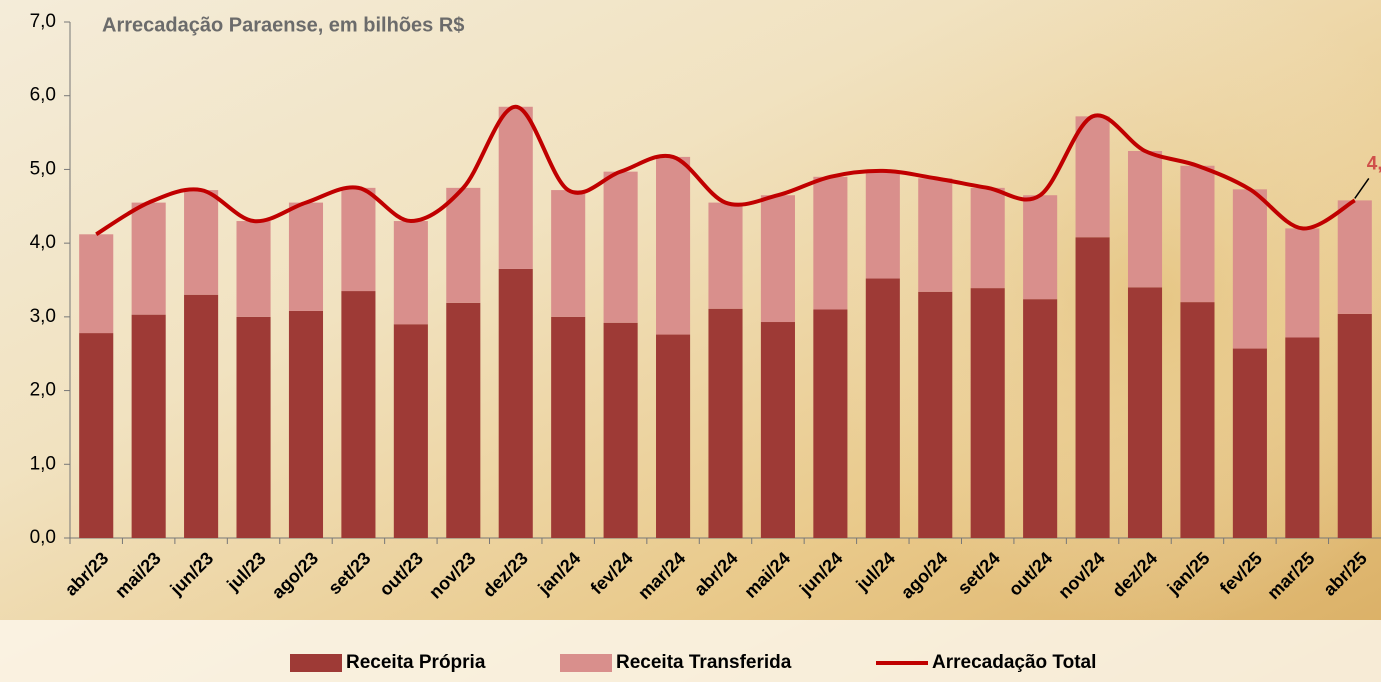 The height and width of the screenshot is (682, 1381). Describe the element at coordinates (1362, 188) in the screenshot. I see `label-leader` at that location.